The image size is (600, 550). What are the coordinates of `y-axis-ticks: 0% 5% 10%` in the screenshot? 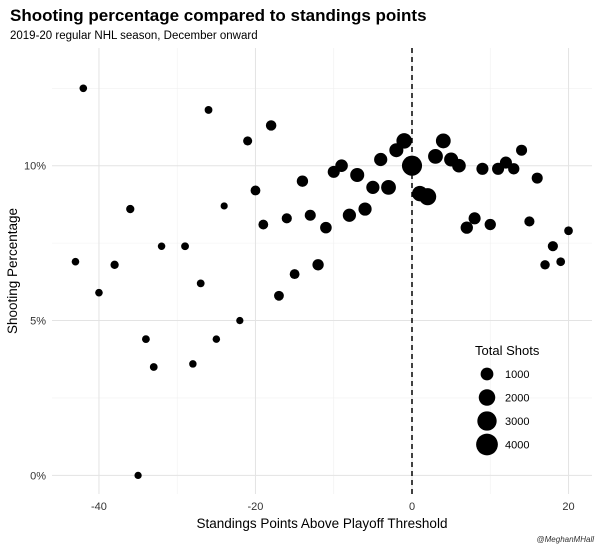 It's located at (35, 322).